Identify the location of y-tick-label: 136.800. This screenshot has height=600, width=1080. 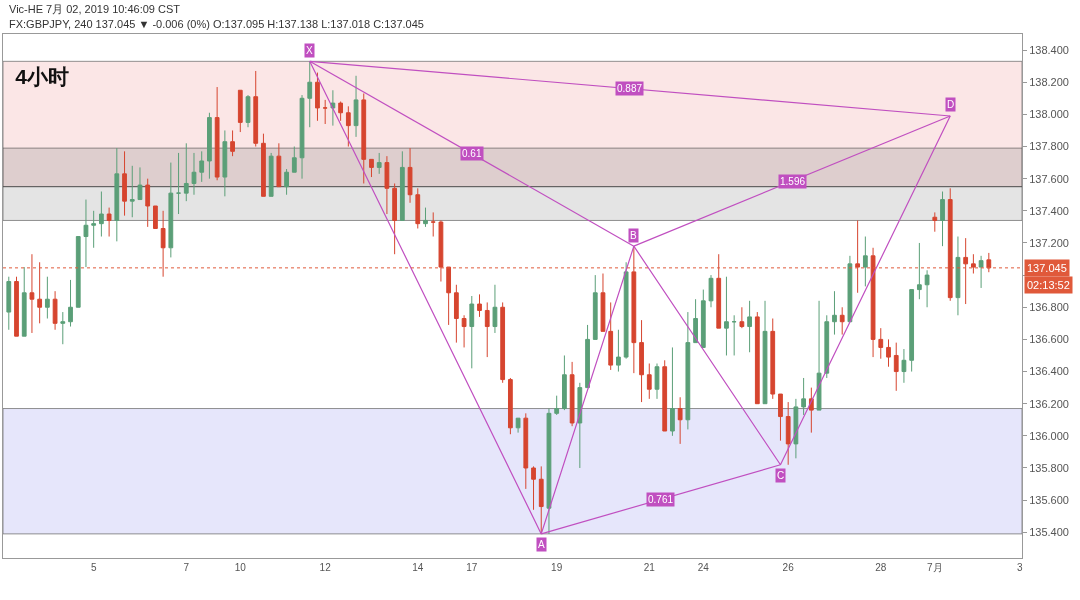
(1049, 307).